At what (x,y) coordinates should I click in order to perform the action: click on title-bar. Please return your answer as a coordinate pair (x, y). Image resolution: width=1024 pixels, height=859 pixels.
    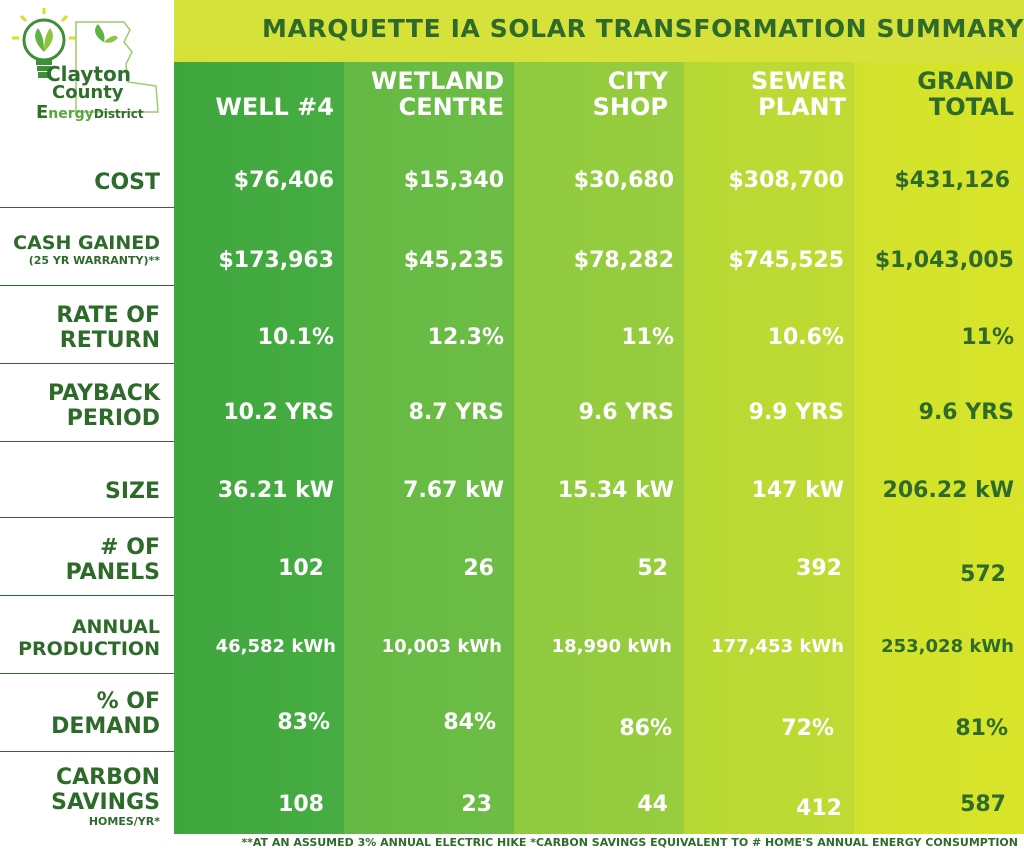
    Looking at the image, I should click on (599, 31).